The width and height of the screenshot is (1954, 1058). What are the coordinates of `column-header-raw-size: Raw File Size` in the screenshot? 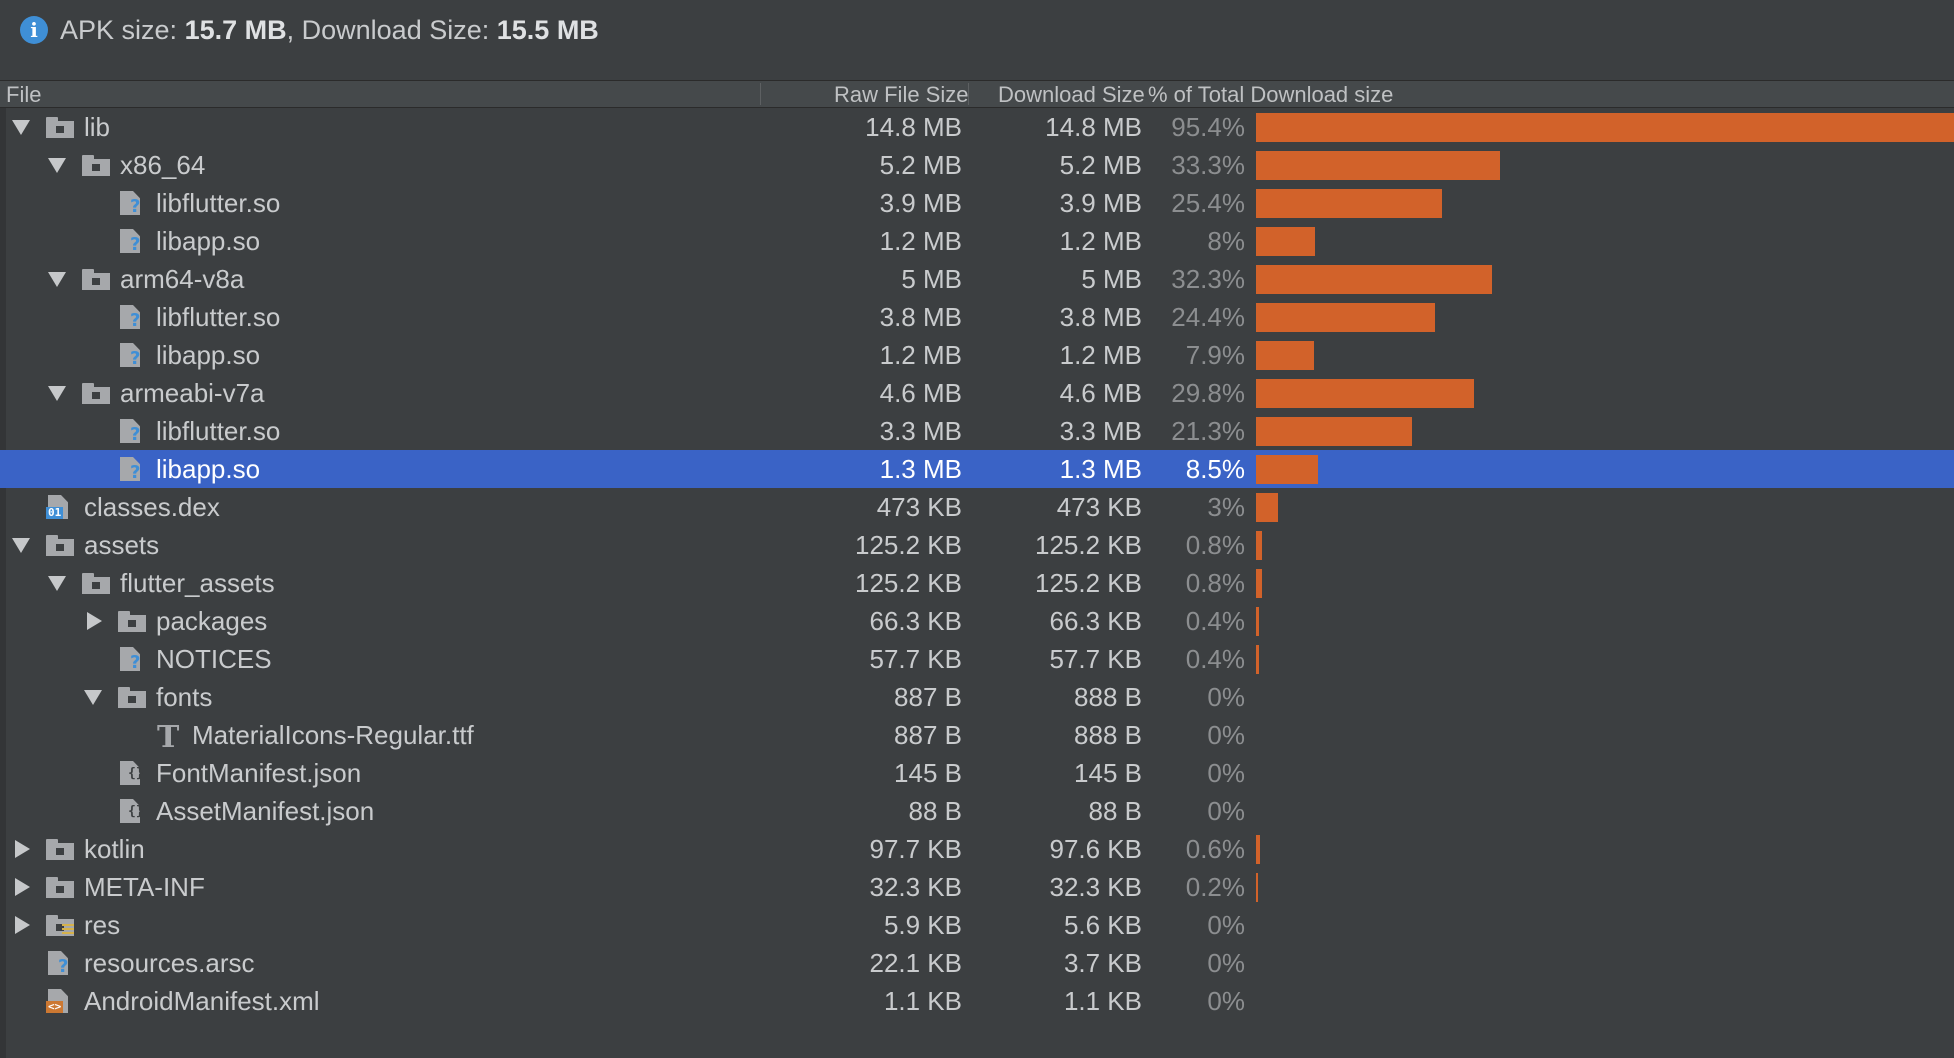 It's located at (901, 94).